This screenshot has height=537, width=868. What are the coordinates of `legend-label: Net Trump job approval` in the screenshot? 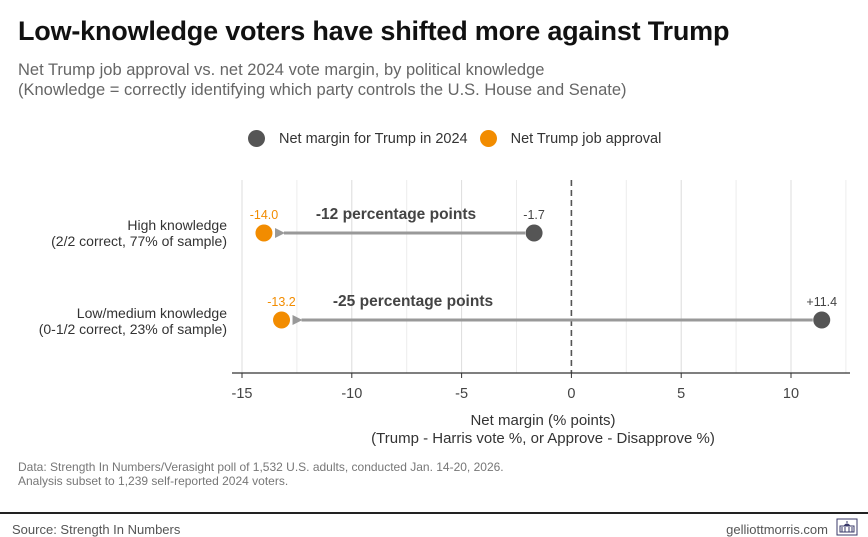 It's located at (586, 138).